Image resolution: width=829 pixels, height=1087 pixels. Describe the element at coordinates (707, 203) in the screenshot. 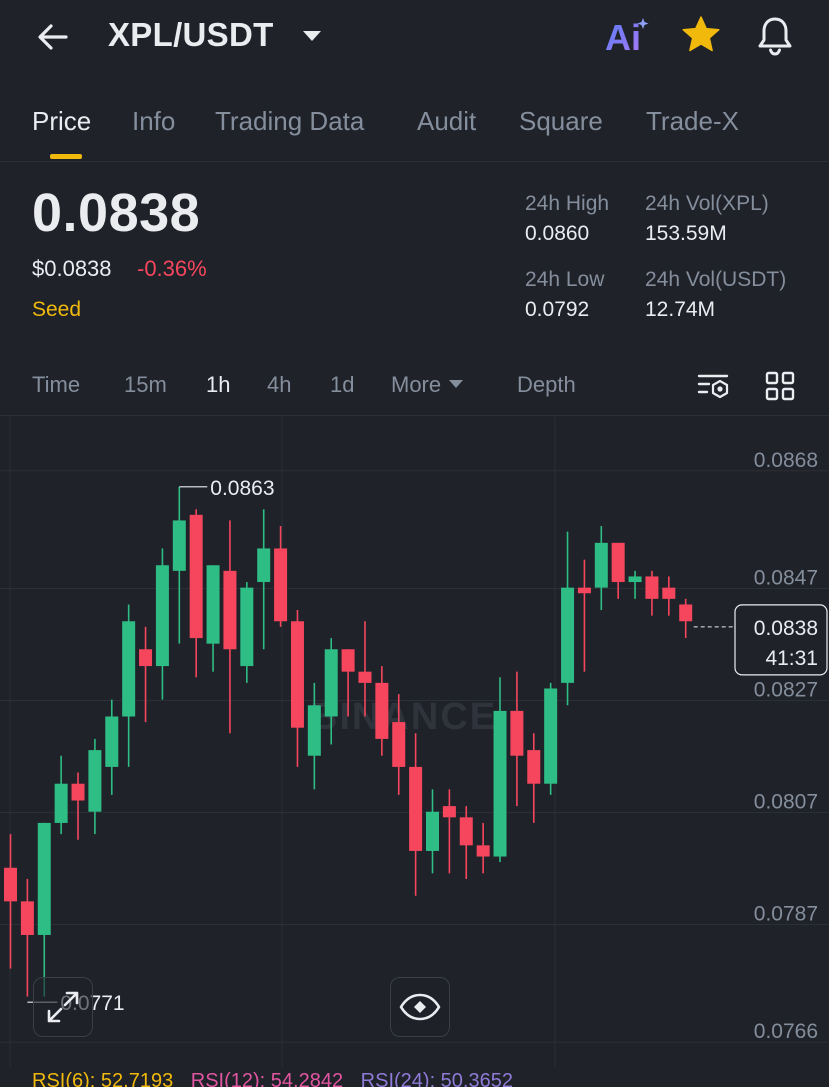

I see `vol-base-label: 24h Vol(XPL)` at that location.